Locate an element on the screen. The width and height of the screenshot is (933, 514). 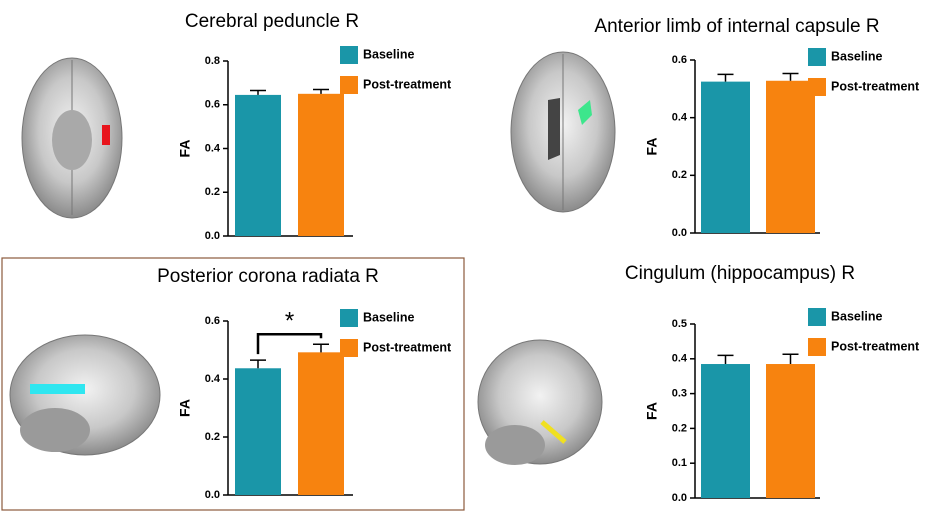
significance-bracket is located at coordinates (289, 343).